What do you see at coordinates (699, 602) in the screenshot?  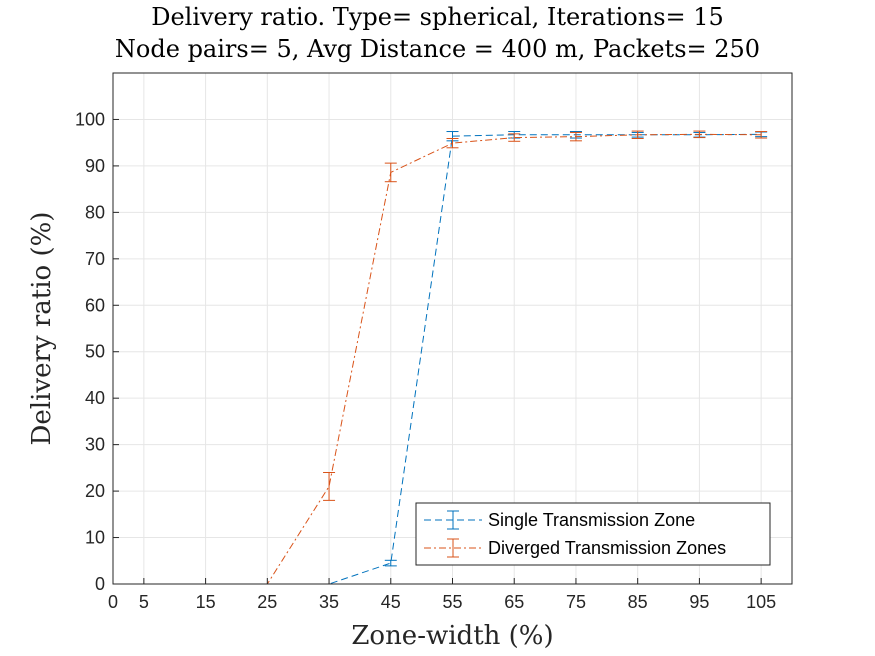 I see `x-tick-label: 95` at bounding box center [699, 602].